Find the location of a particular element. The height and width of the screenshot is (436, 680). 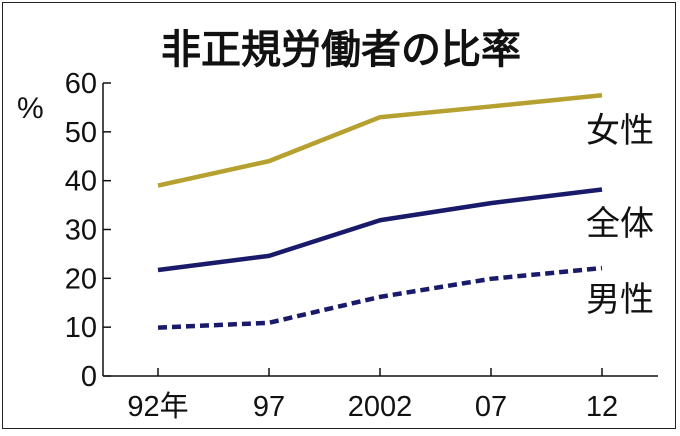

x-tick-labels: 92年 97 2002 07 12 is located at coordinates (372, 406).